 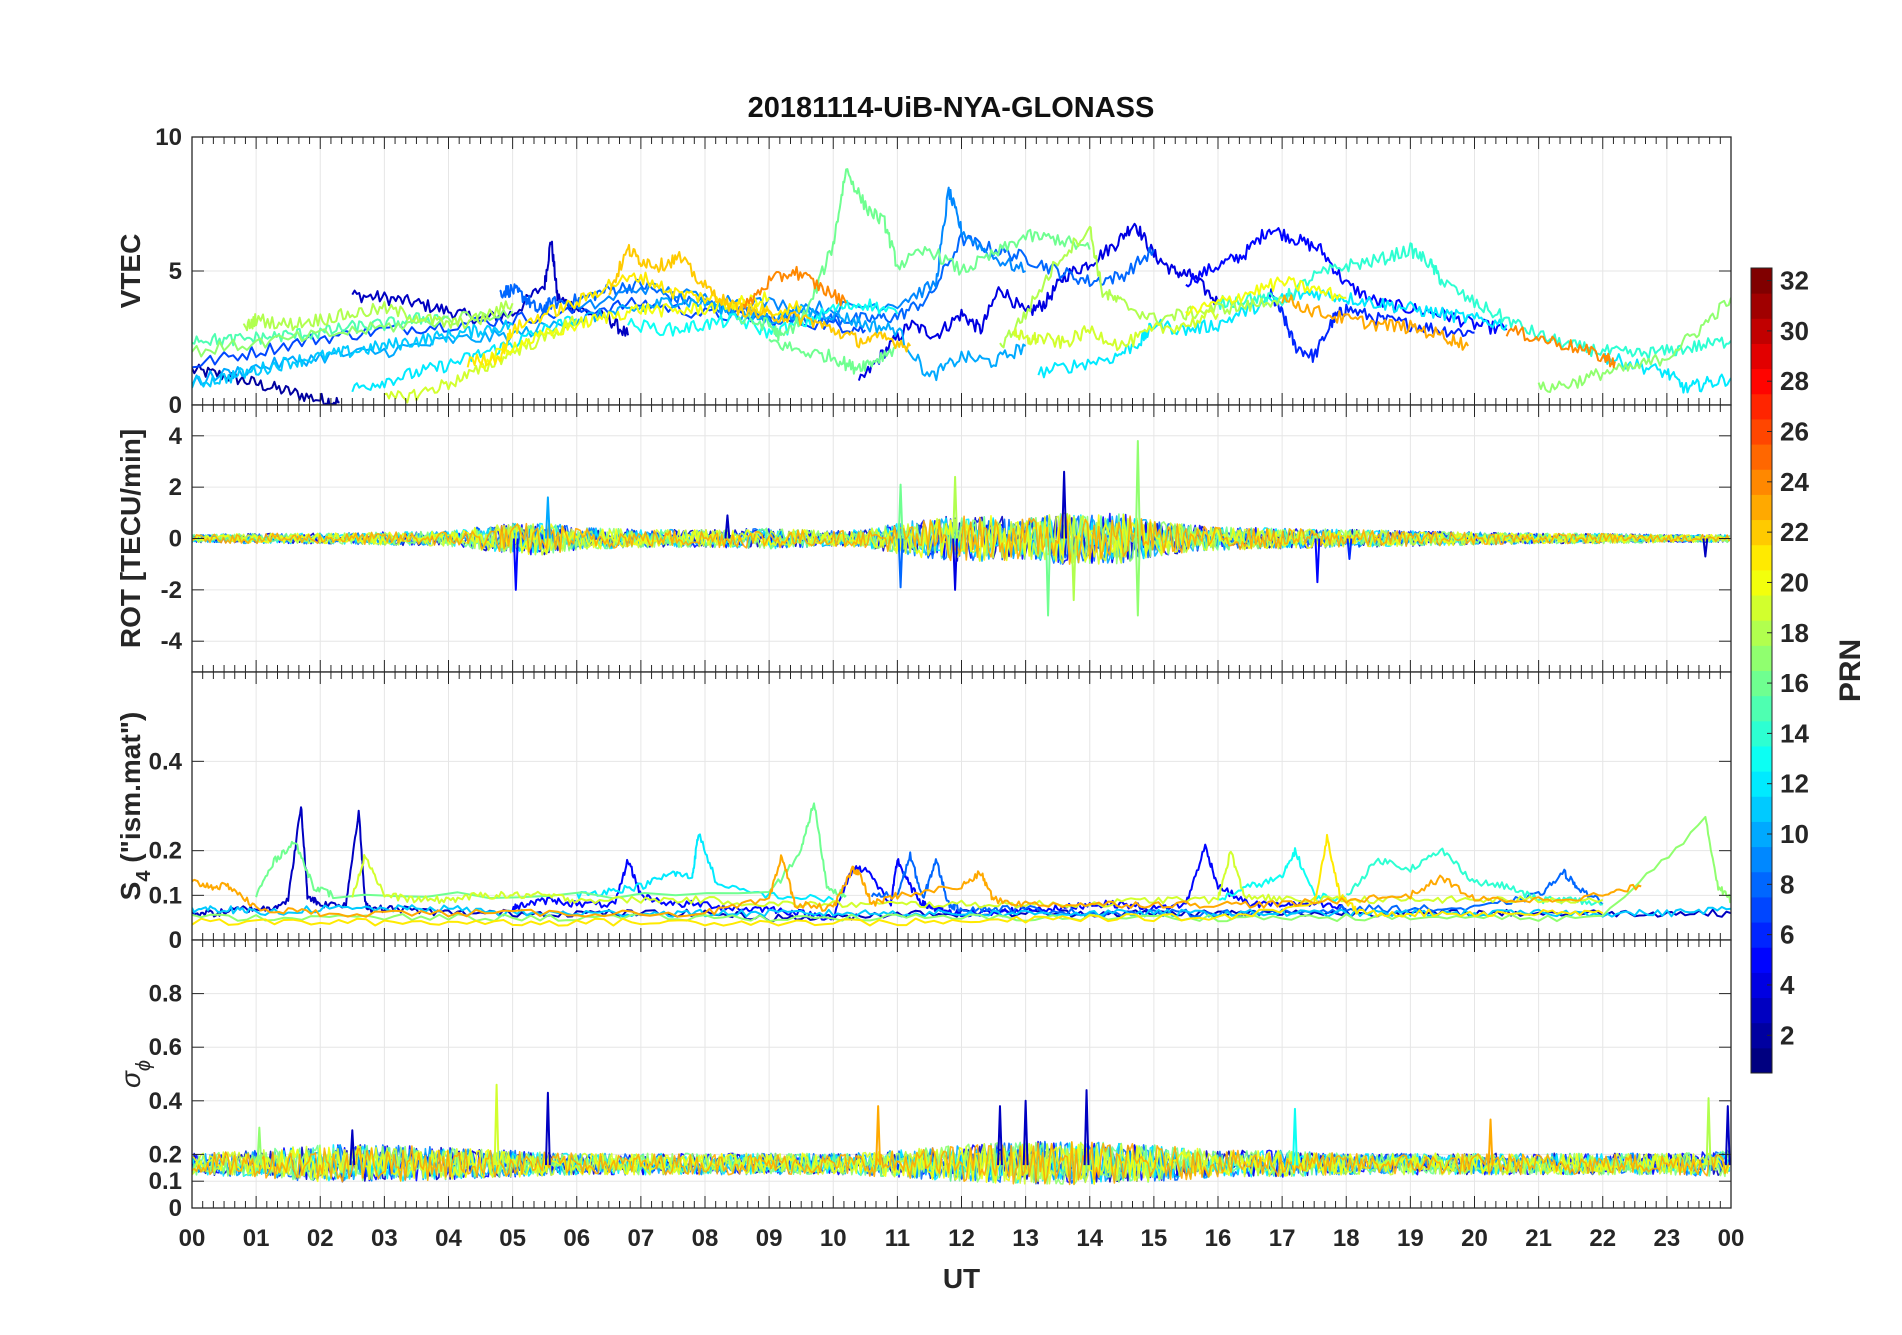 I want to click on x-tick-label: 19, so click(x=1410, y=1238).